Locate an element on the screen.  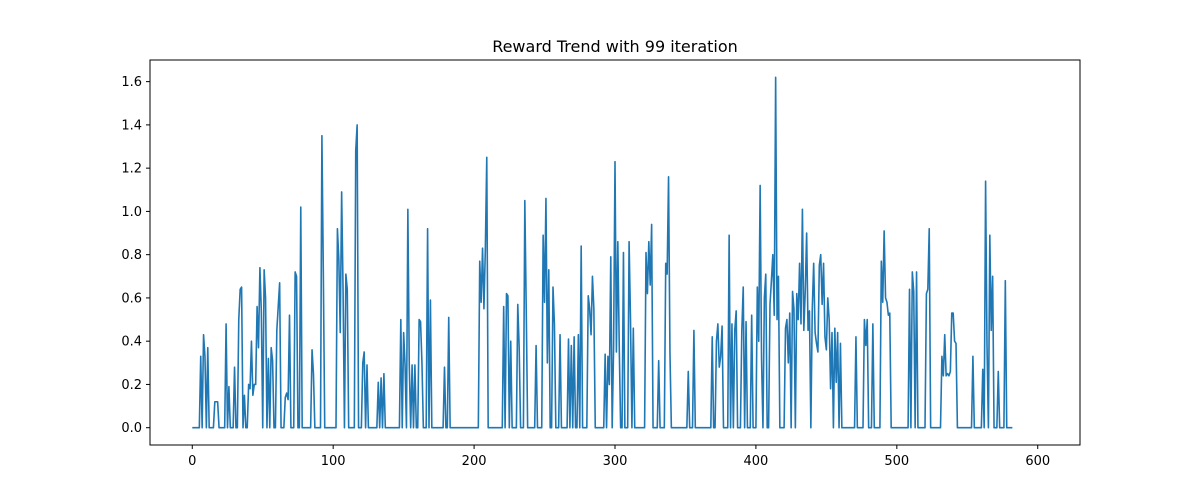
x-tick-label: 200 is located at coordinates (474, 461).